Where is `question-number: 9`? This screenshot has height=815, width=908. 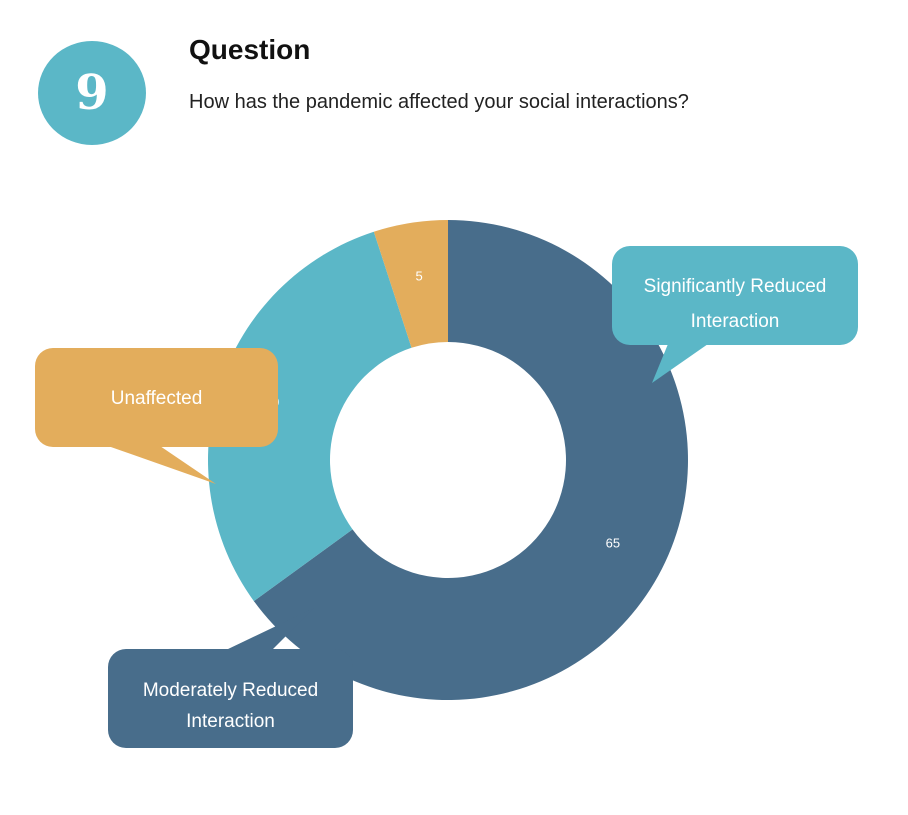 question-number: 9 is located at coordinates (92, 93).